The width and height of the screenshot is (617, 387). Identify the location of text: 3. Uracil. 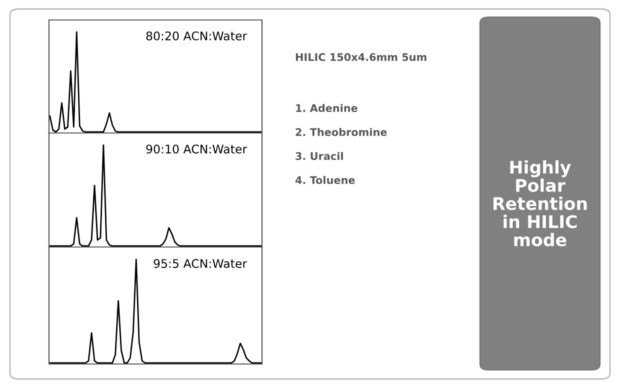
(319, 156).